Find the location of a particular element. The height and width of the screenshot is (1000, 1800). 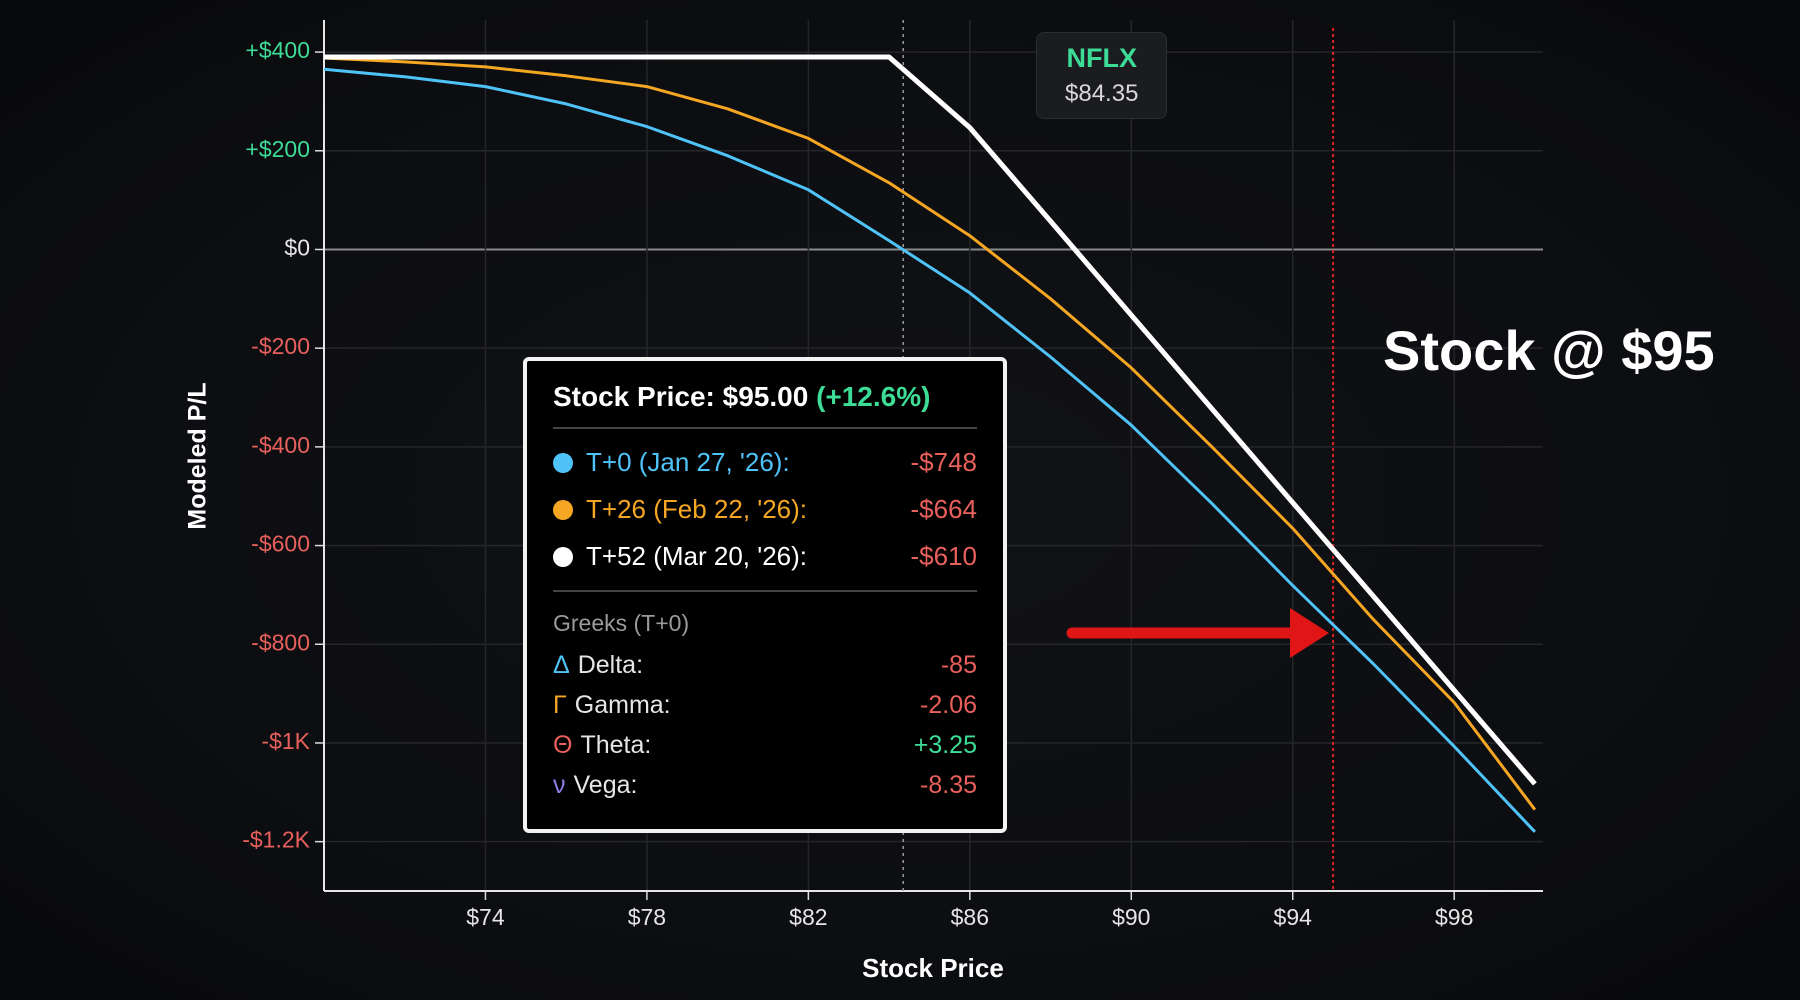

y-tick-label: $0 is located at coordinates (297, 248).